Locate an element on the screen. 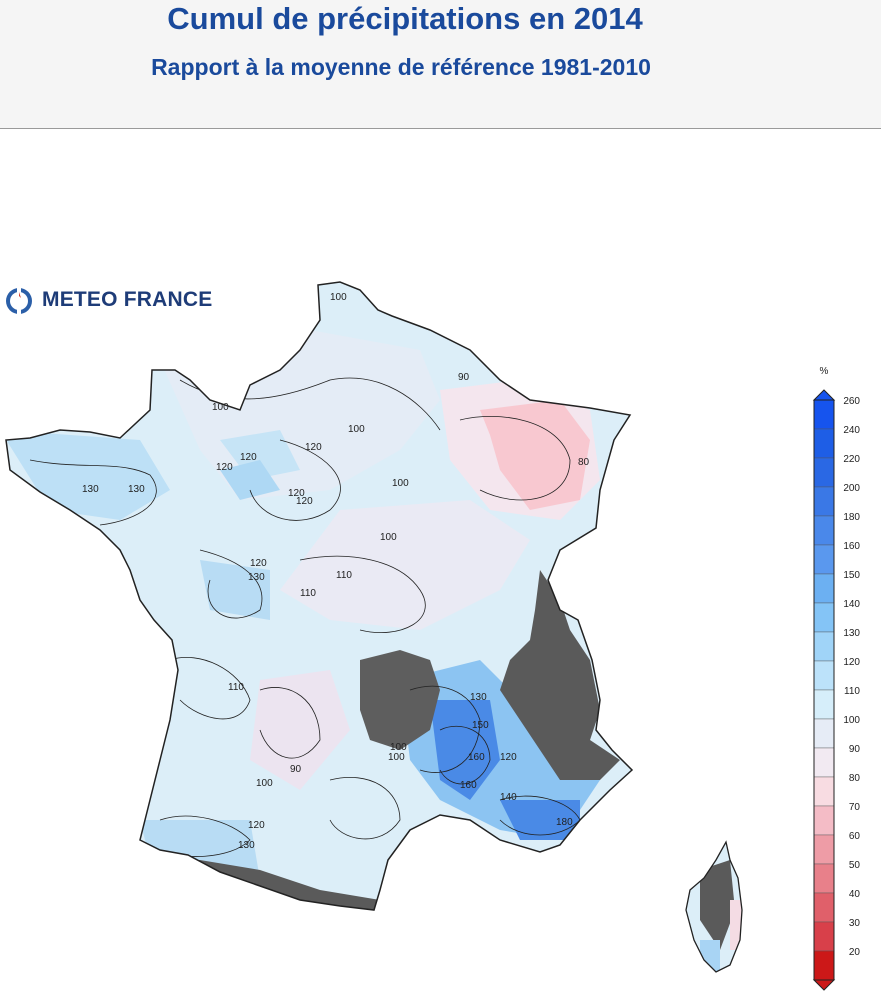  legend-frame is located at coordinates (824, 690).